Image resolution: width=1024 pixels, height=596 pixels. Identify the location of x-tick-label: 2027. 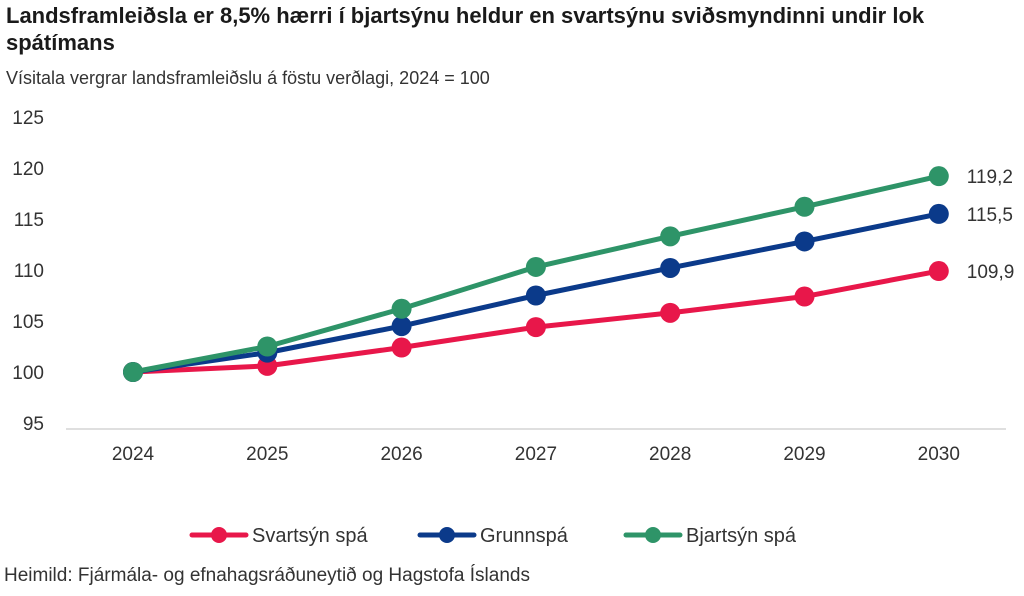
(536, 454).